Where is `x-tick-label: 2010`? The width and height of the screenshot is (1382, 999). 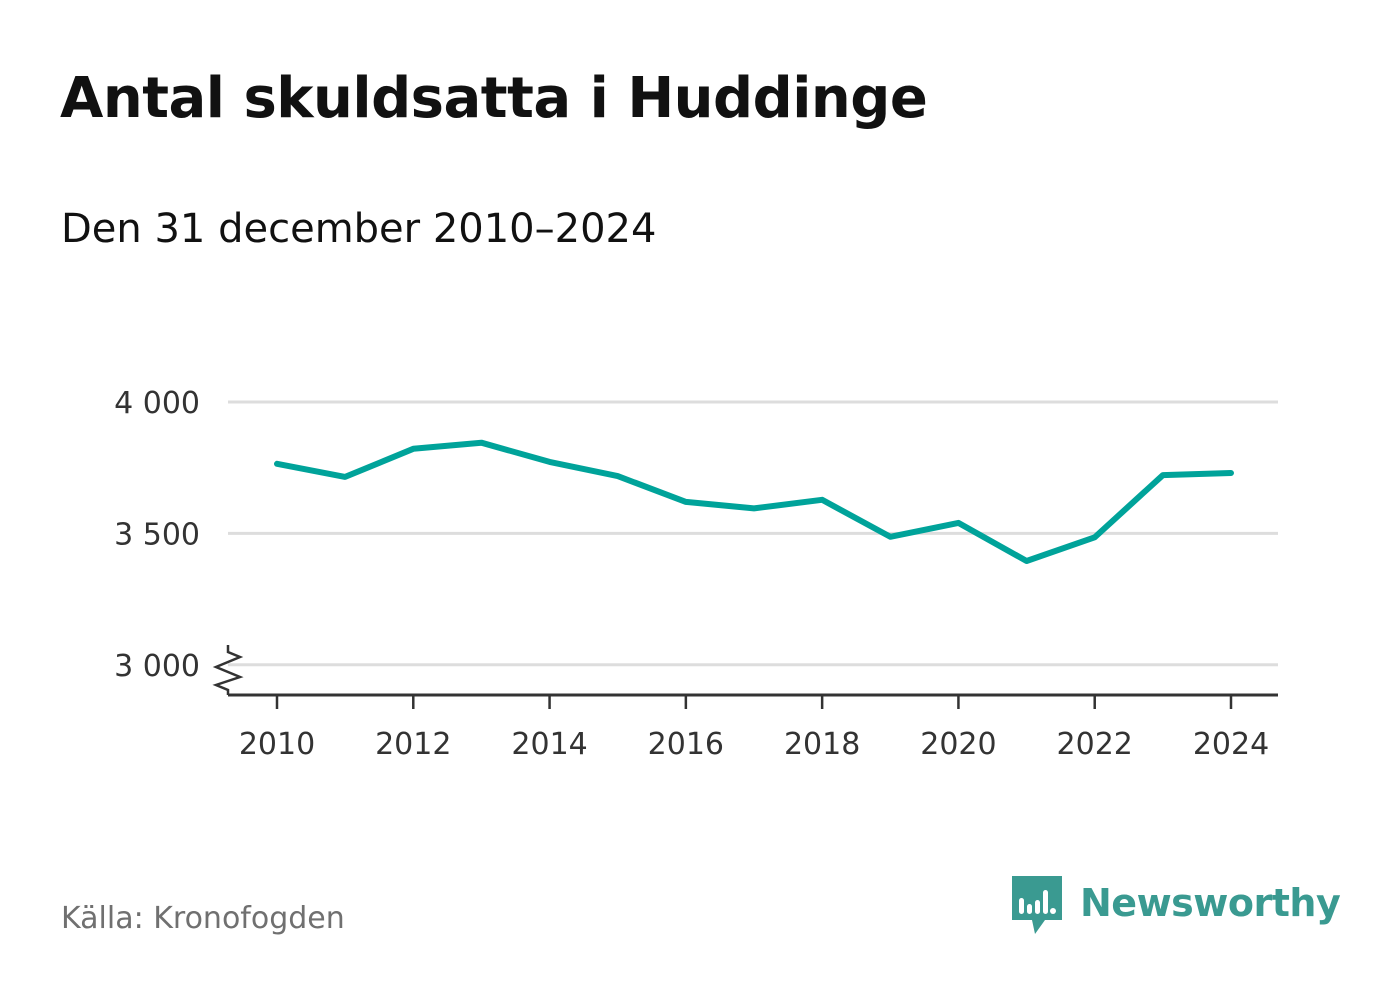 x-tick-label: 2010 is located at coordinates (277, 744).